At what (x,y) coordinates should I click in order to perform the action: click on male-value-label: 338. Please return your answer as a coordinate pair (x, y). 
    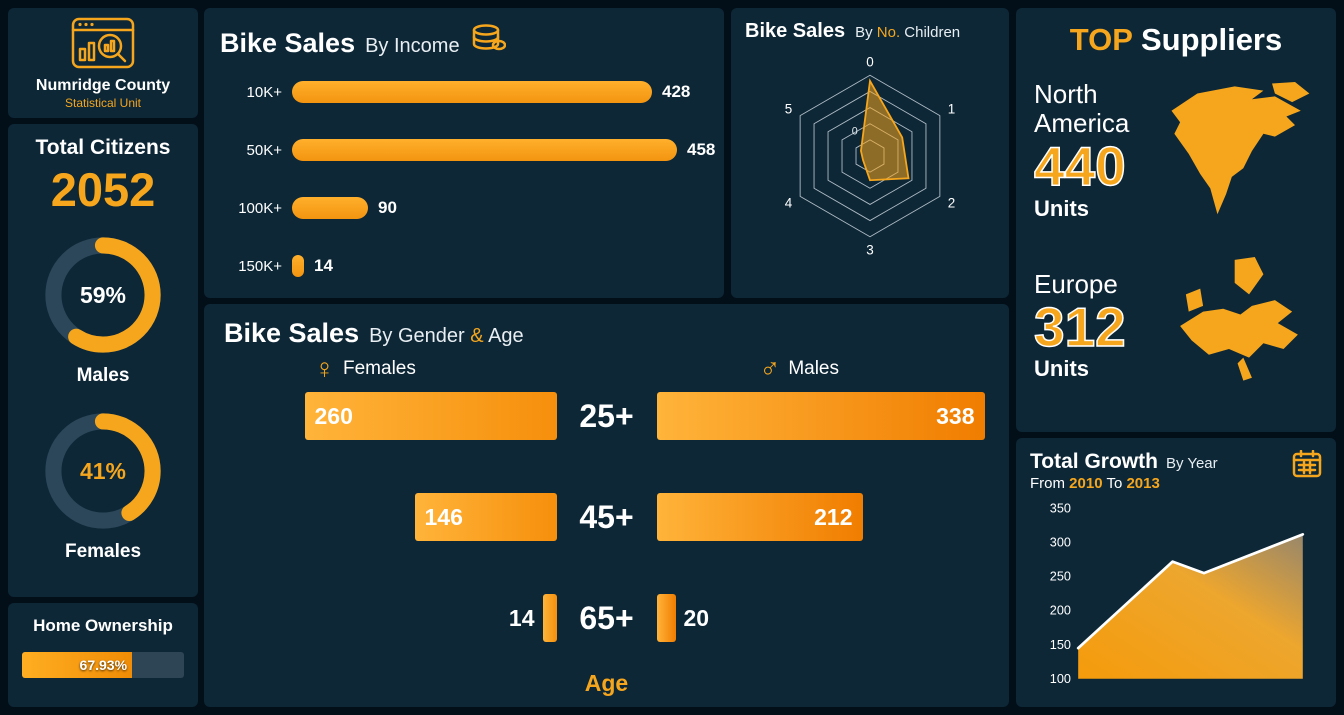
    Looking at the image, I should click on (955, 415).